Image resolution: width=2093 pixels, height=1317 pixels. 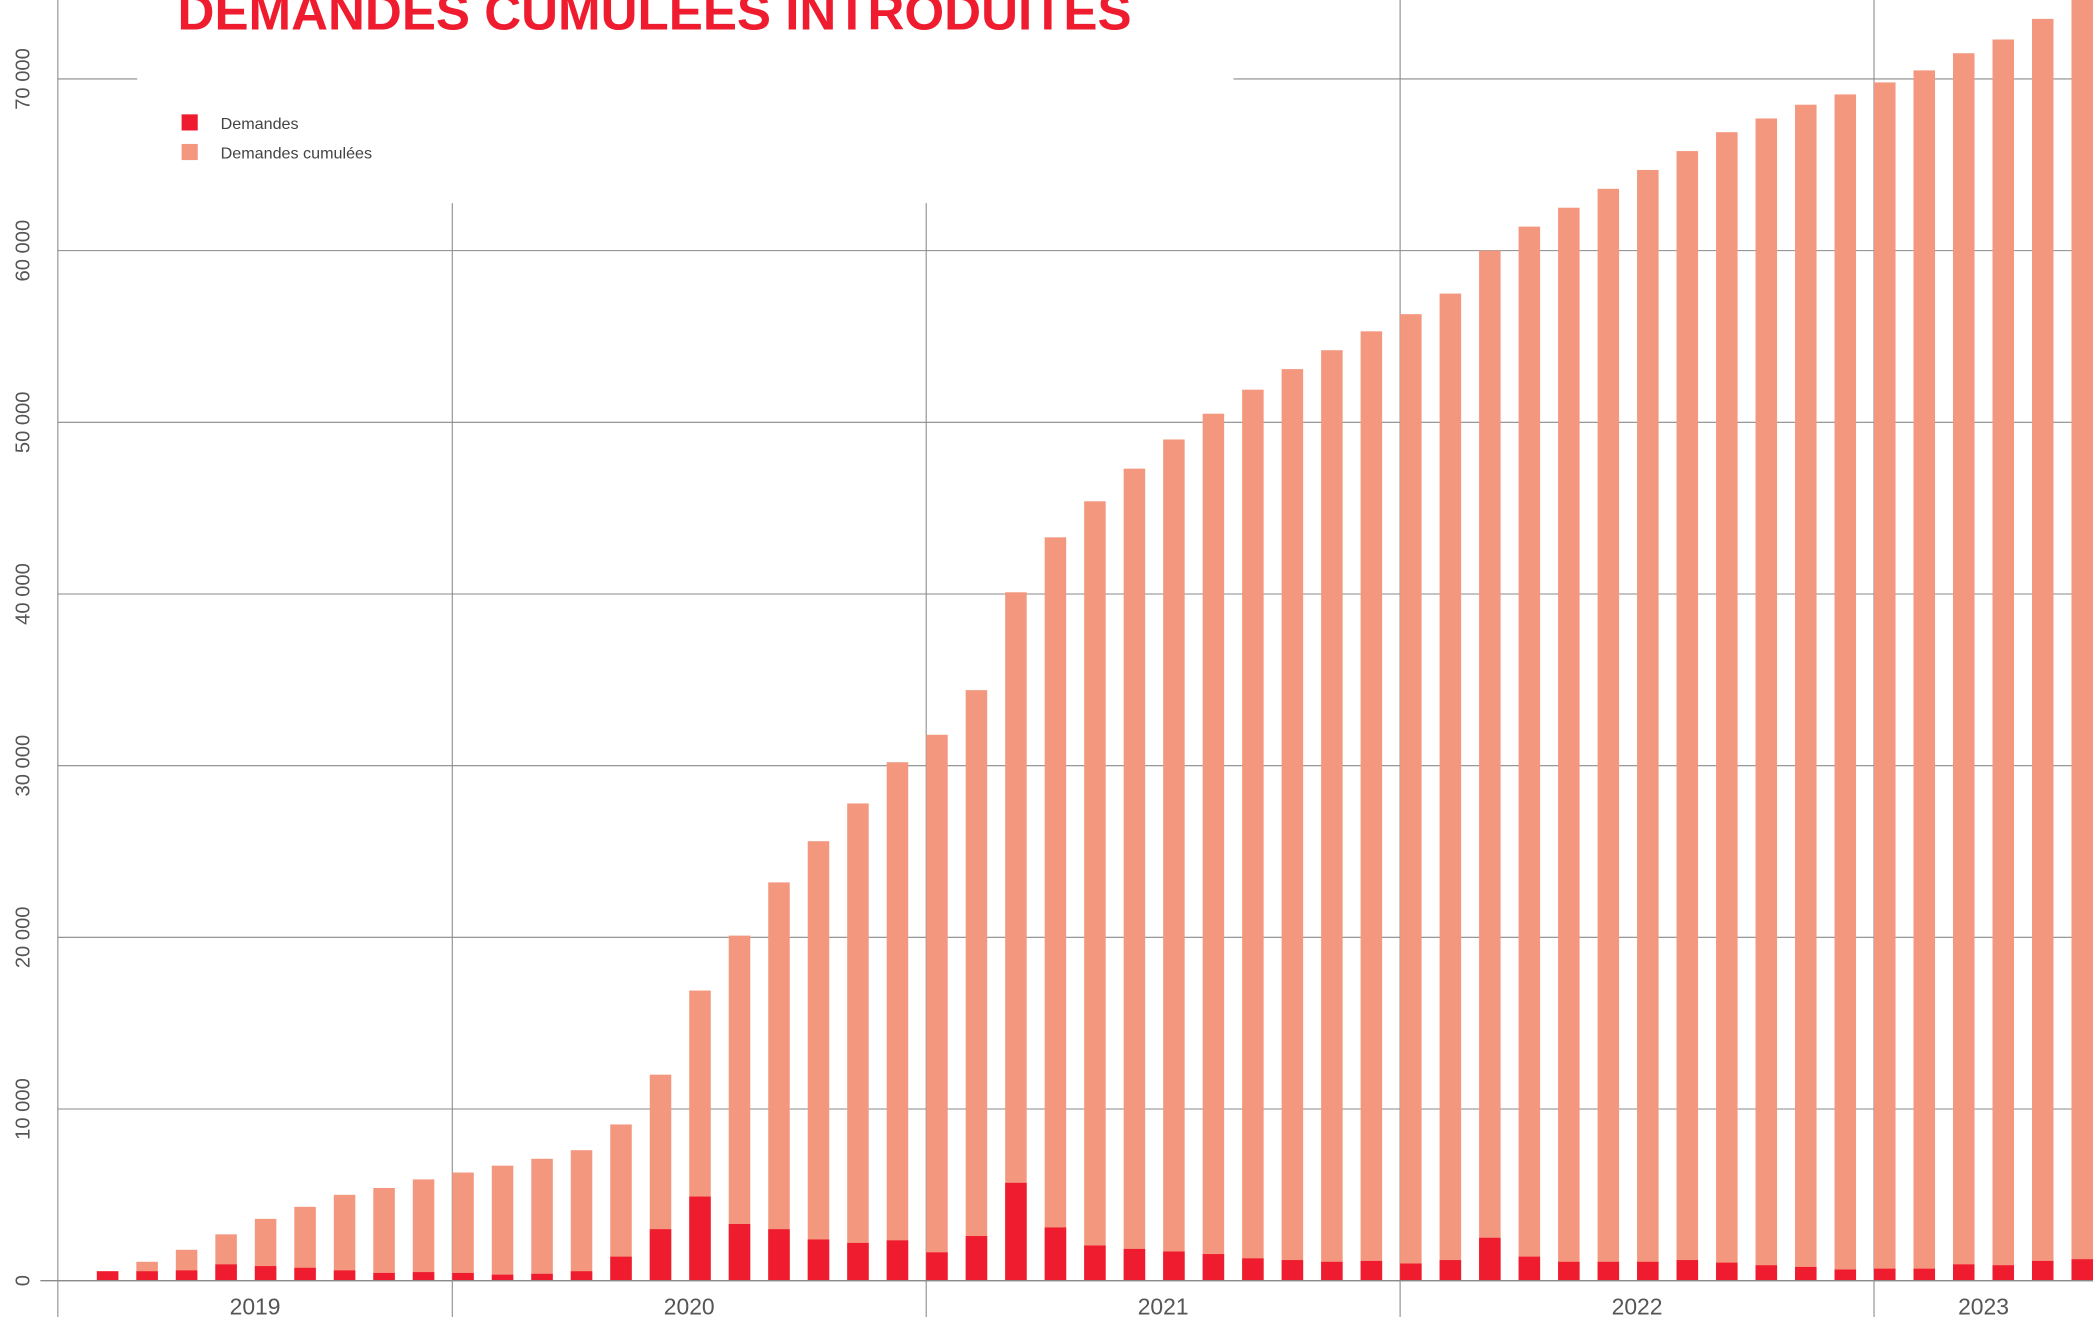 What do you see at coordinates (24, 1109) in the screenshot?
I see `y-tick-label: 10 000` at bounding box center [24, 1109].